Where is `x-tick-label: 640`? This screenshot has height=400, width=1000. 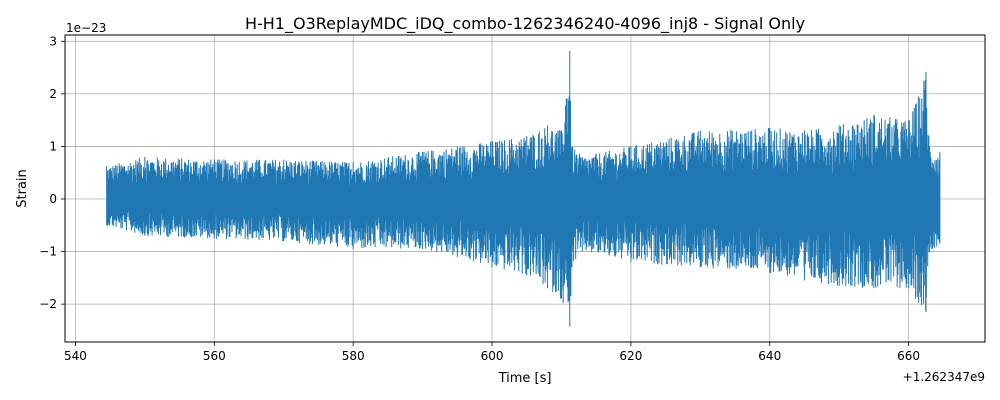
x-tick-label: 640 is located at coordinates (769, 356).